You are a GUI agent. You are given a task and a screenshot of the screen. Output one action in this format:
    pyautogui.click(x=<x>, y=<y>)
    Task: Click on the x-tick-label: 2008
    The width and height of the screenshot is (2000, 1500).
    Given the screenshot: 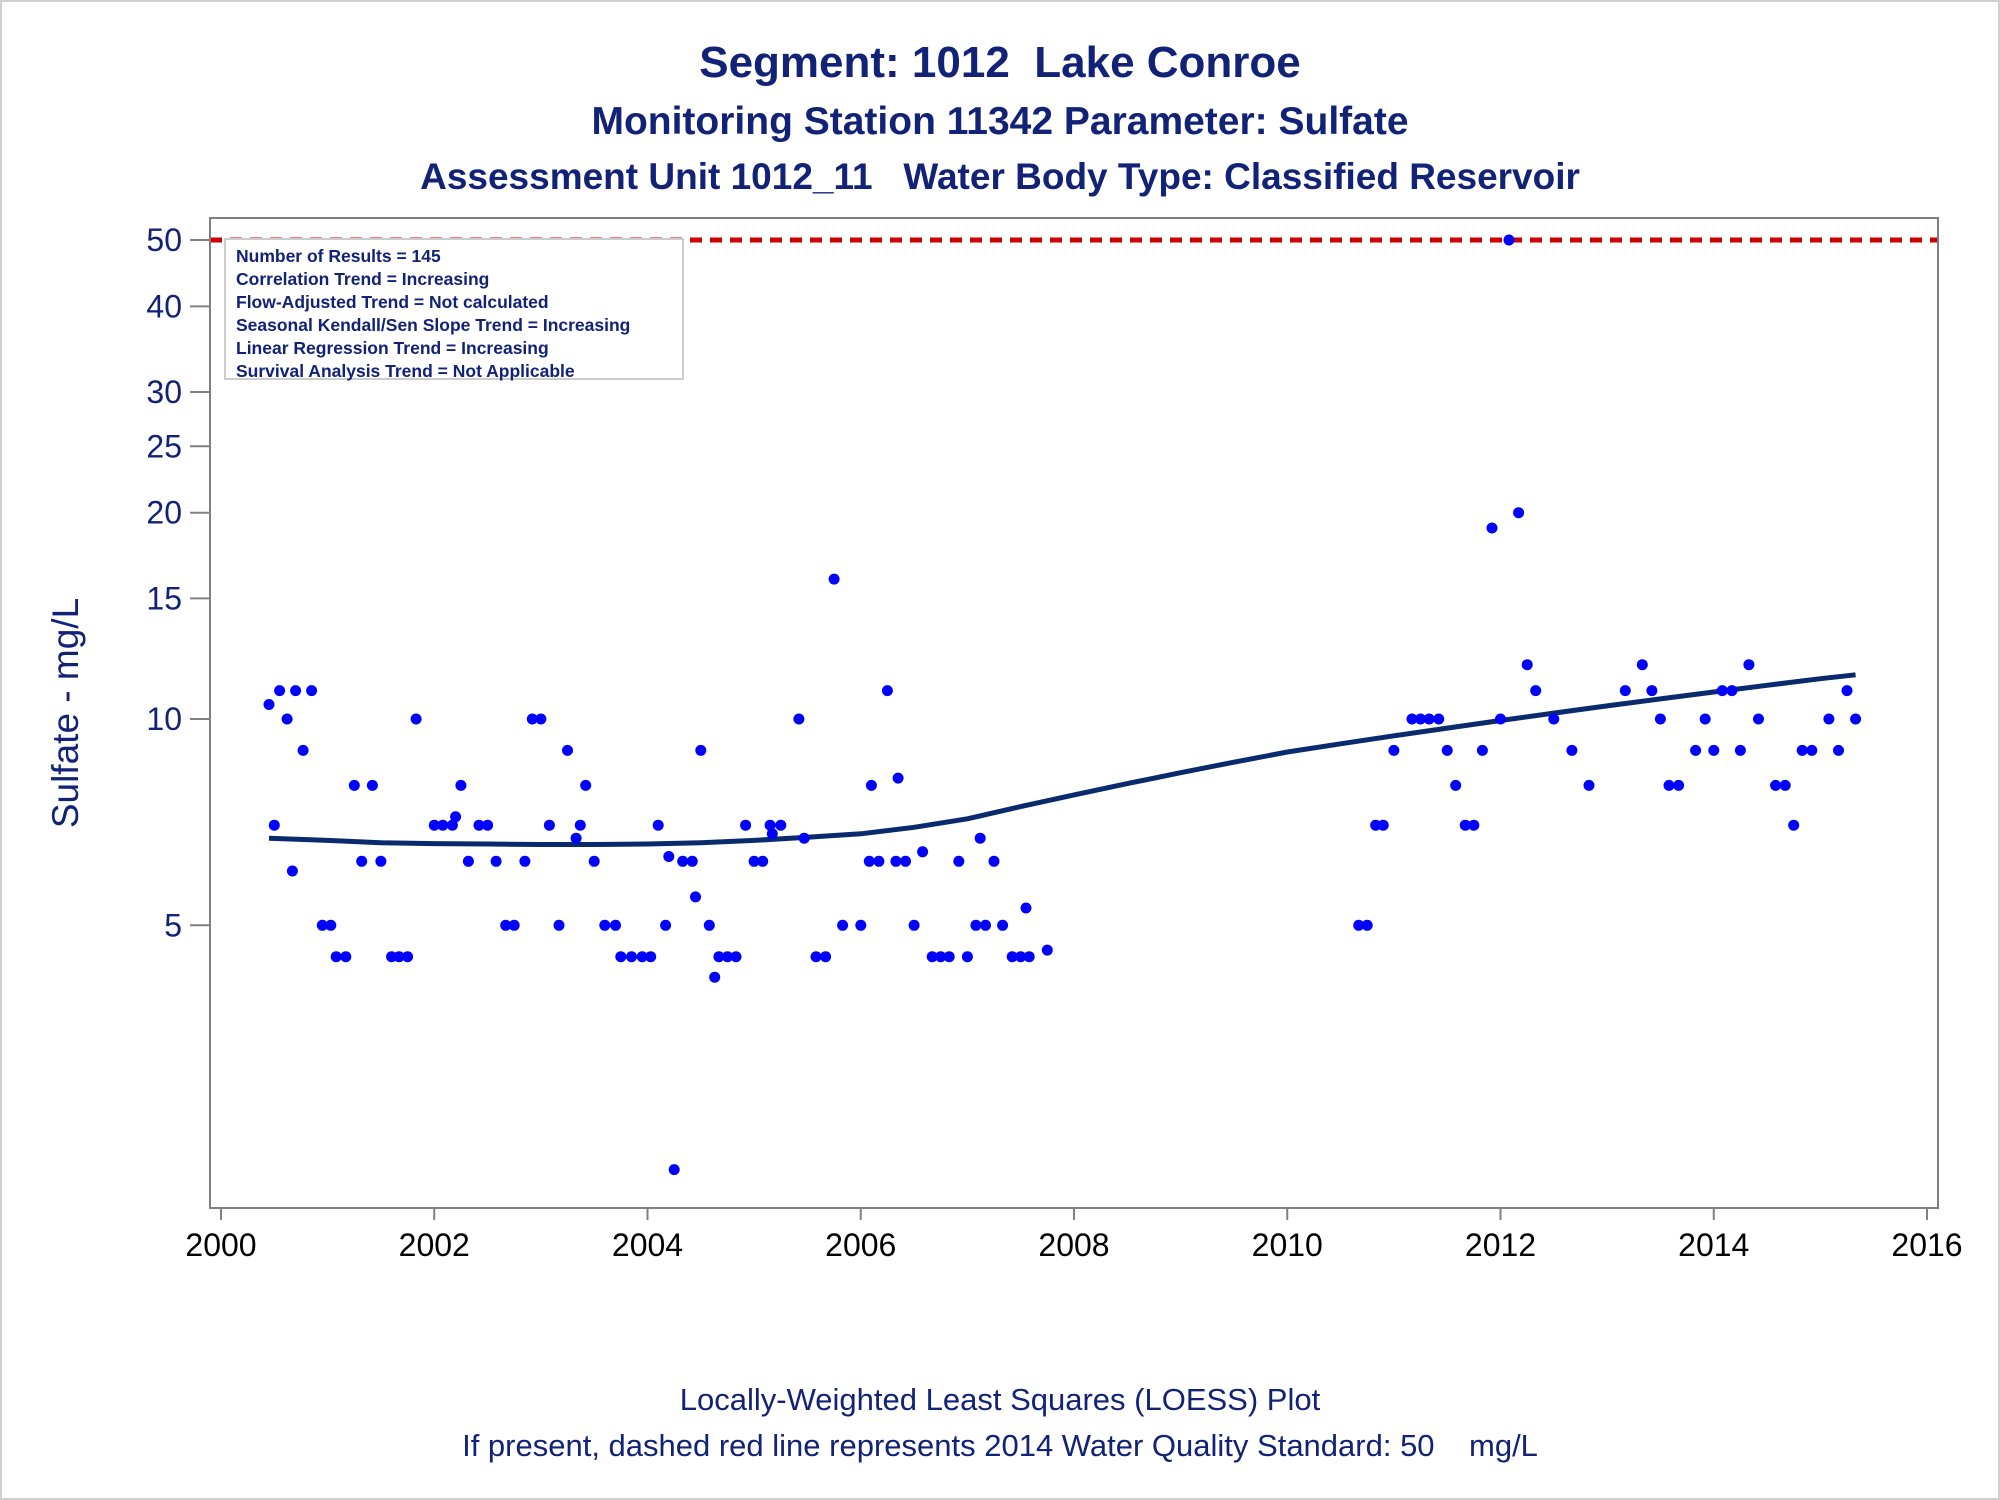 What is the action you would take?
    pyautogui.click(x=1073, y=1245)
    